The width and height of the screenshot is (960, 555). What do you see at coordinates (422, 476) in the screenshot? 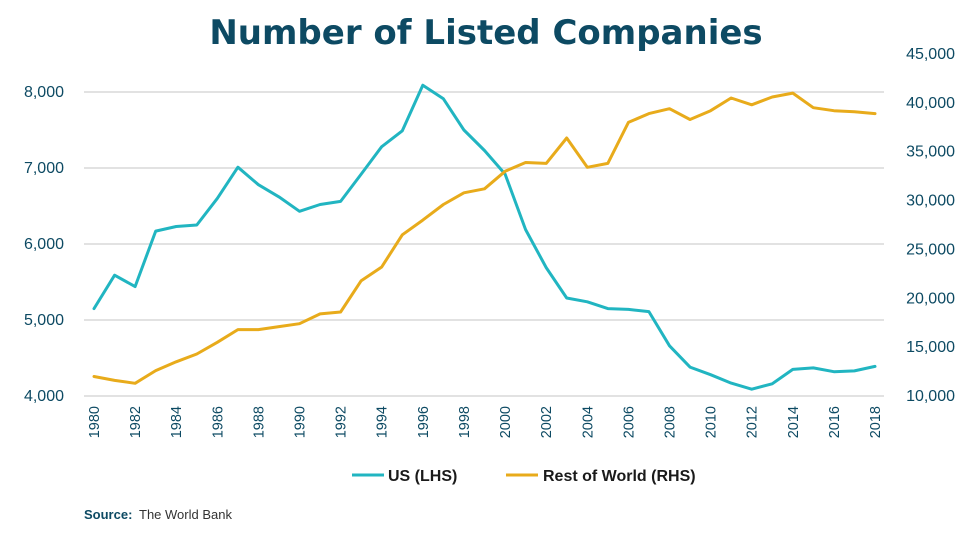
I see `legend-label-us: US (LHS)` at bounding box center [422, 476].